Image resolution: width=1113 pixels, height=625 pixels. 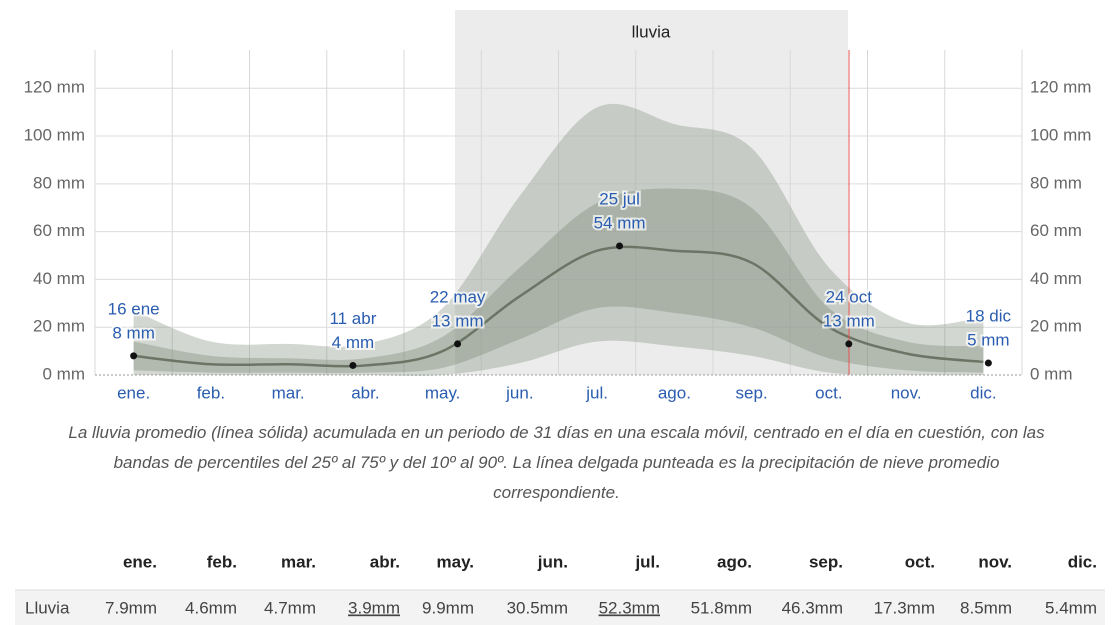 What do you see at coordinates (920, 561) in the screenshot?
I see `table-header: oct.` at bounding box center [920, 561].